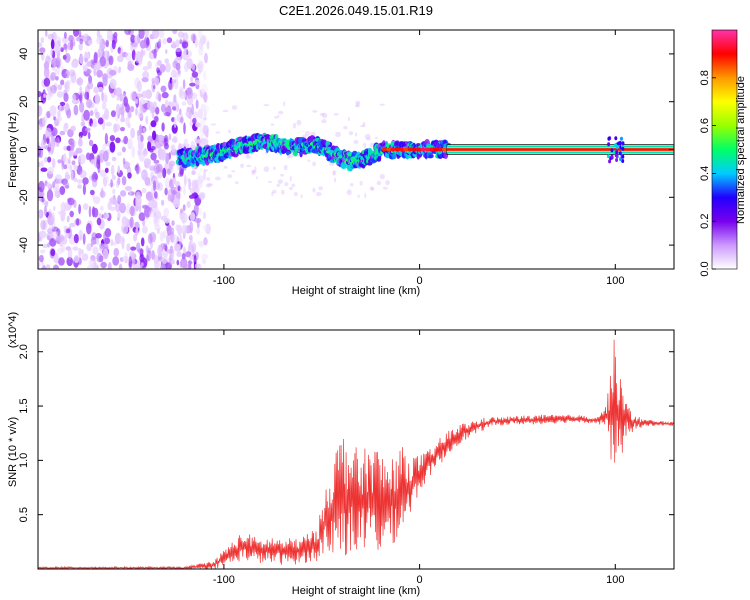 This screenshot has height=600, width=750. Describe the element at coordinates (13, 452) in the screenshot. I see `snr-y-axis-title: SNR (10 * v/v)` at that location.